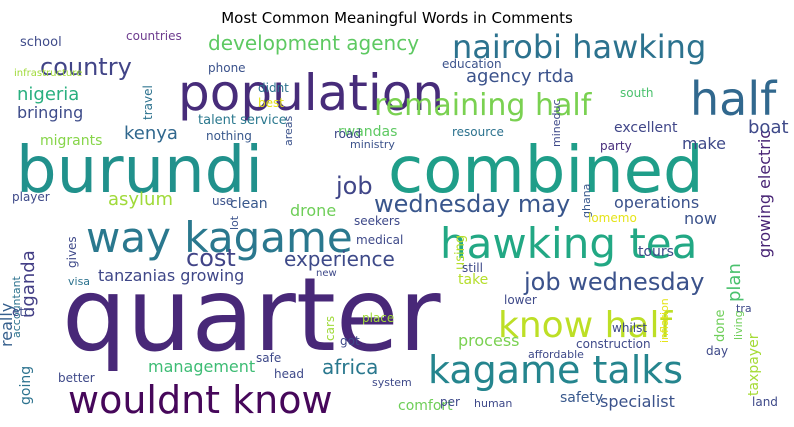 The image size is (794, 427). What do you see at coordinates (568, 243) in the screenshot?
I see `word-hawking-tea: hawking tea` at bounding box center [568, 243].